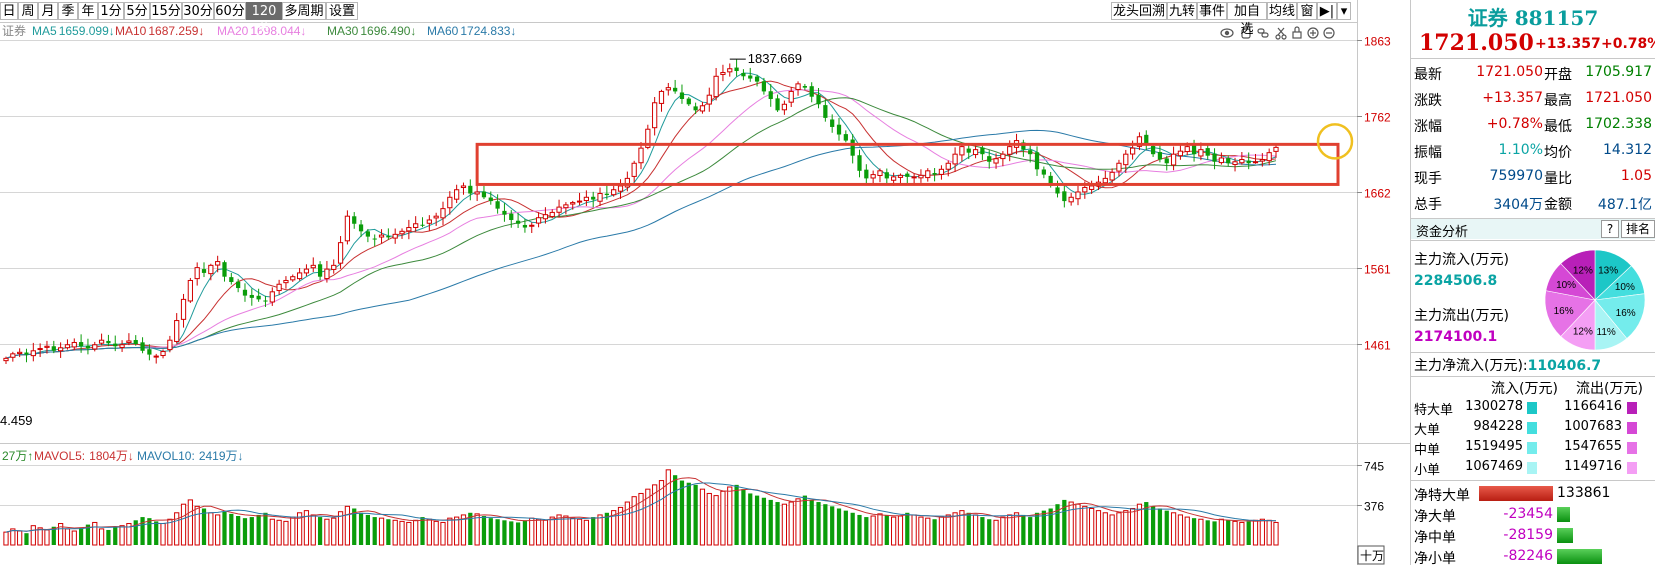 The image size is (1655, 568). What do you see at coordinates (1227, 33) in the screenshot?
I see `eye-icon` at bounding box center [1227, 33].